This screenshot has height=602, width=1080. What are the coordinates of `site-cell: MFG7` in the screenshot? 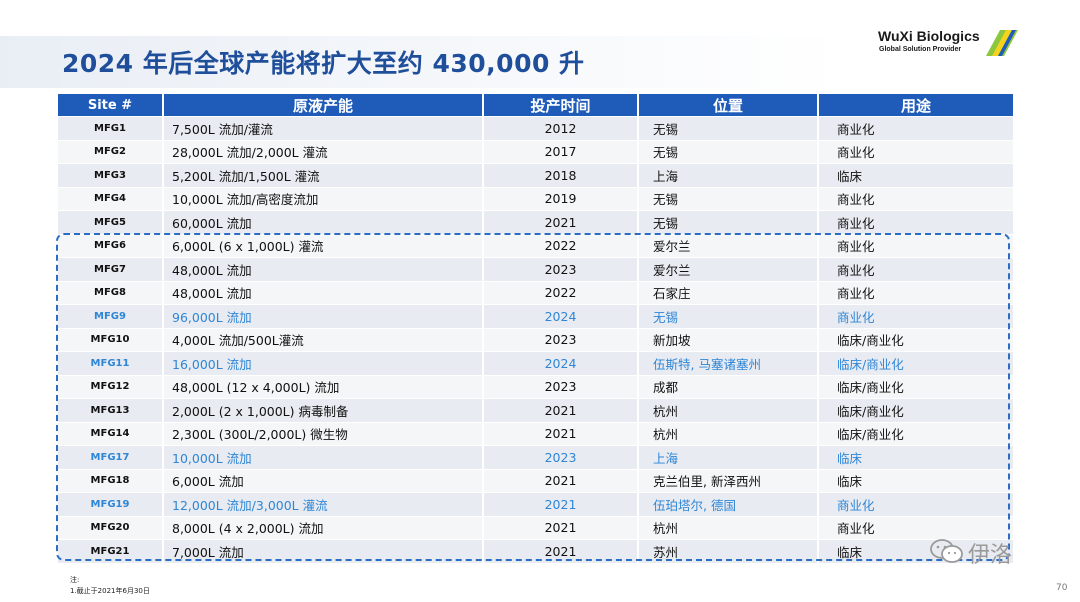 It's located at (110, 269).